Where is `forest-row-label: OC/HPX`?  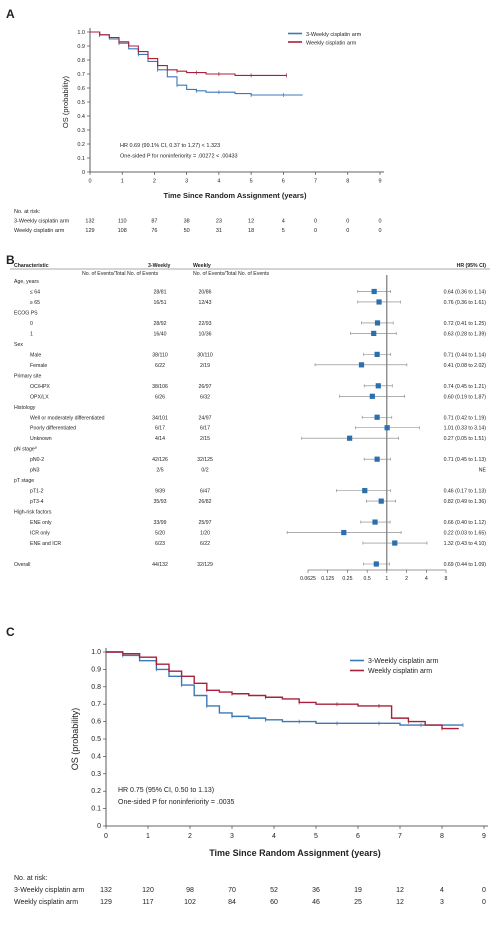 forest-row-label: OC/HPX is located at coordinates (40, 387).